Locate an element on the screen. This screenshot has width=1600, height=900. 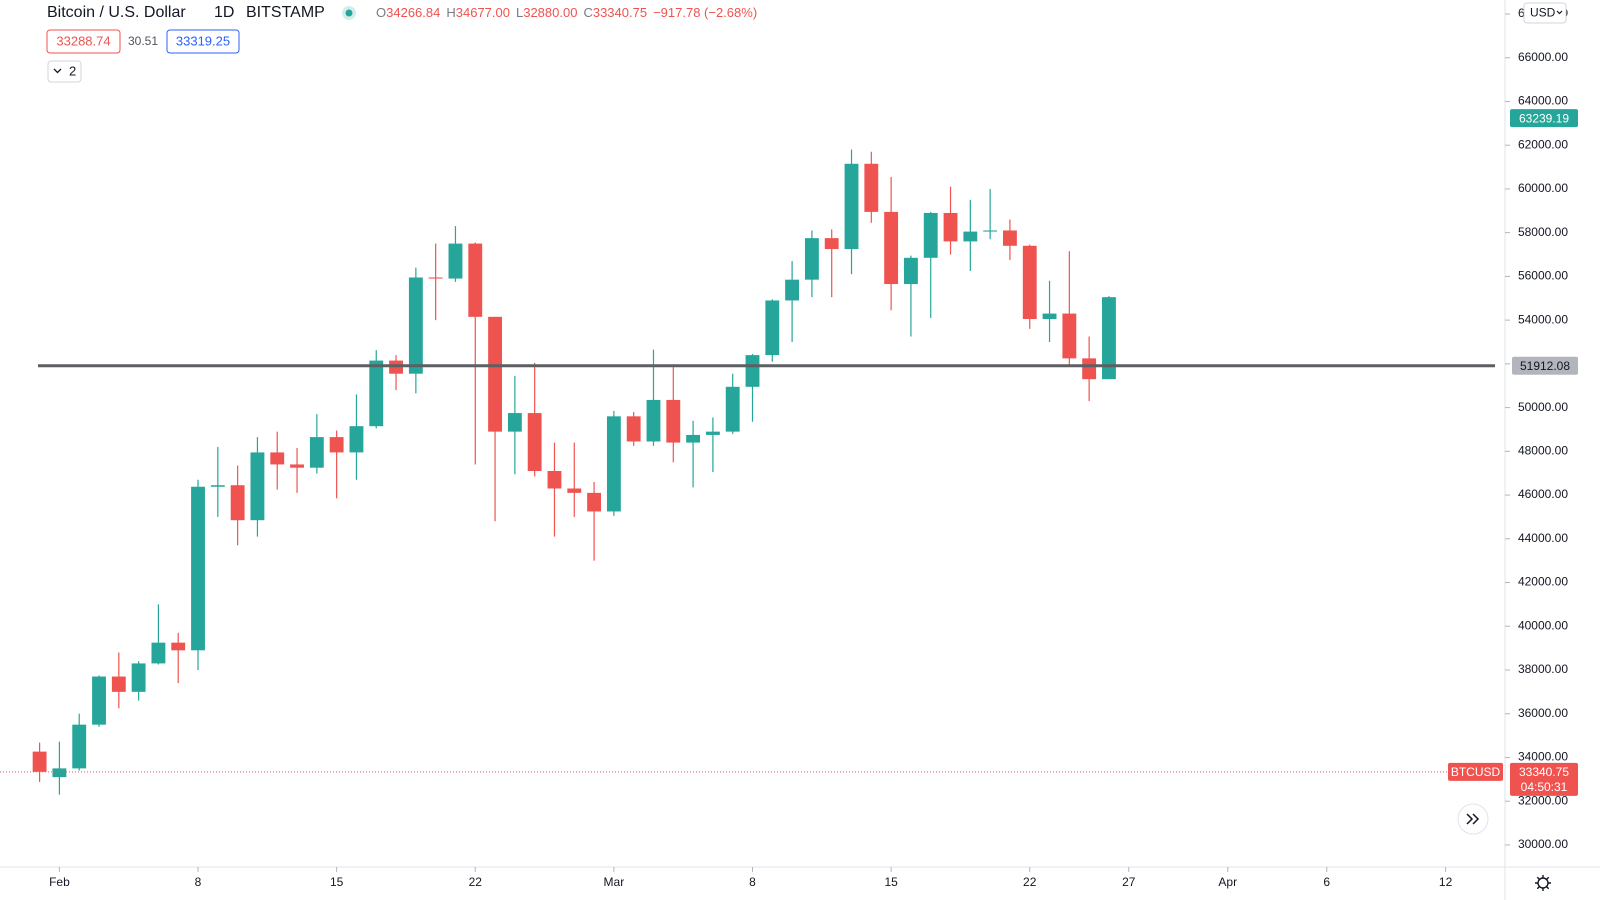
interval: 1D is located at coordinates (224, 12).